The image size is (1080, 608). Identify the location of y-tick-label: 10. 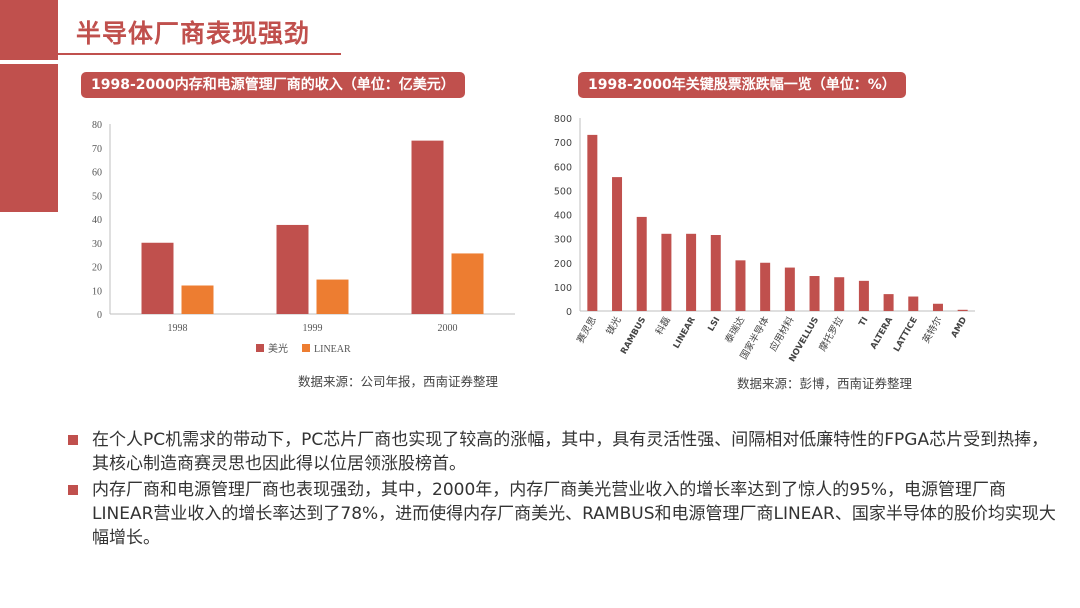
(97, 291).